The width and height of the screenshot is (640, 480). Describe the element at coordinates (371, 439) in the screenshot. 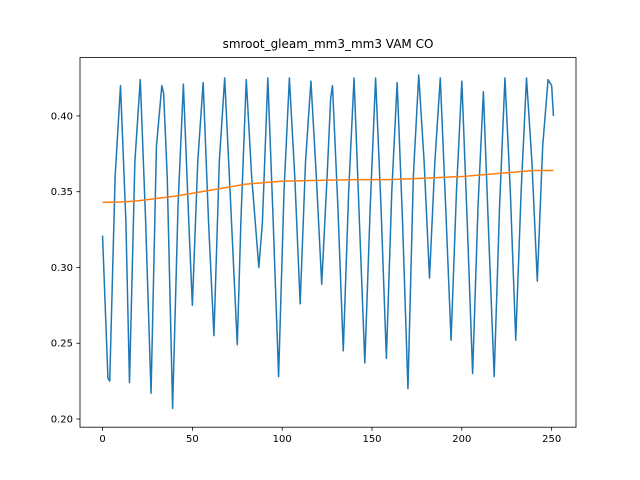

I see `x-tick-label: 150` at that location.